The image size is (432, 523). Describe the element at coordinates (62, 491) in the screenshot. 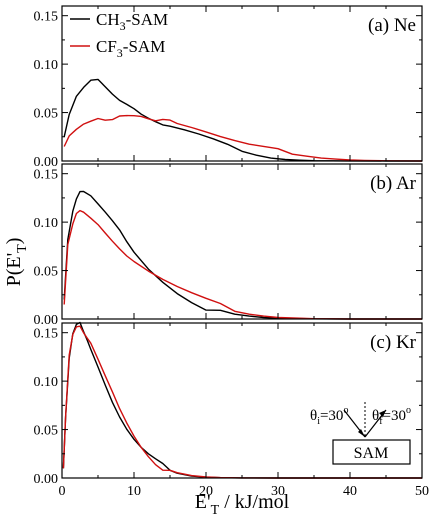

I see `x-tick-label-0: 0` at that location.